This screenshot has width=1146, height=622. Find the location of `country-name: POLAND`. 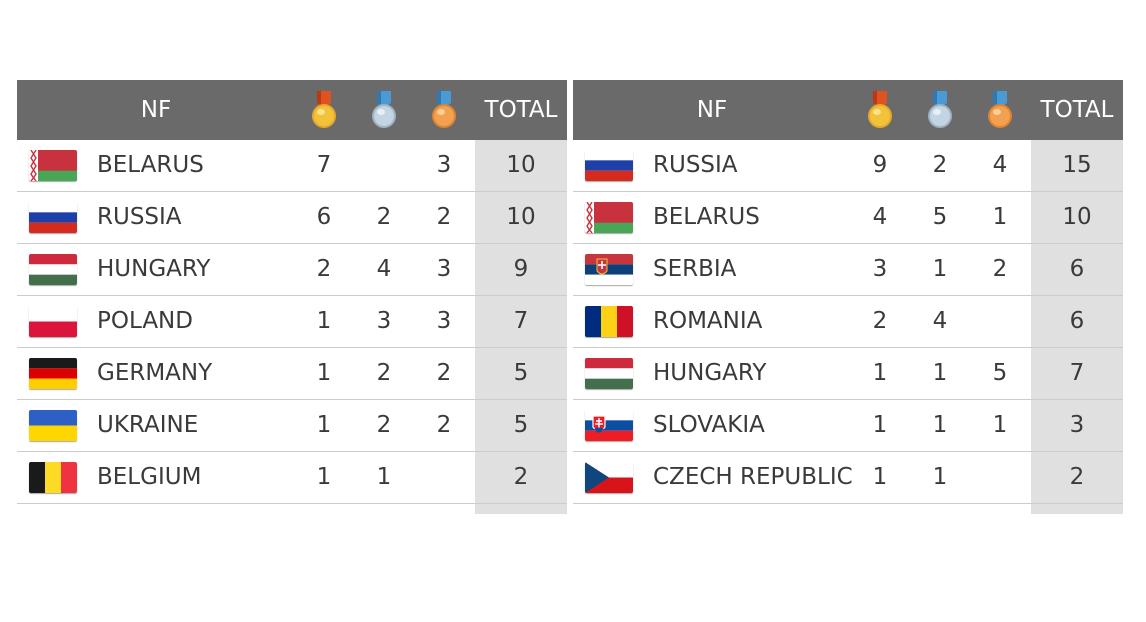

country-name: POLAND is located at coordinates (145, 321).